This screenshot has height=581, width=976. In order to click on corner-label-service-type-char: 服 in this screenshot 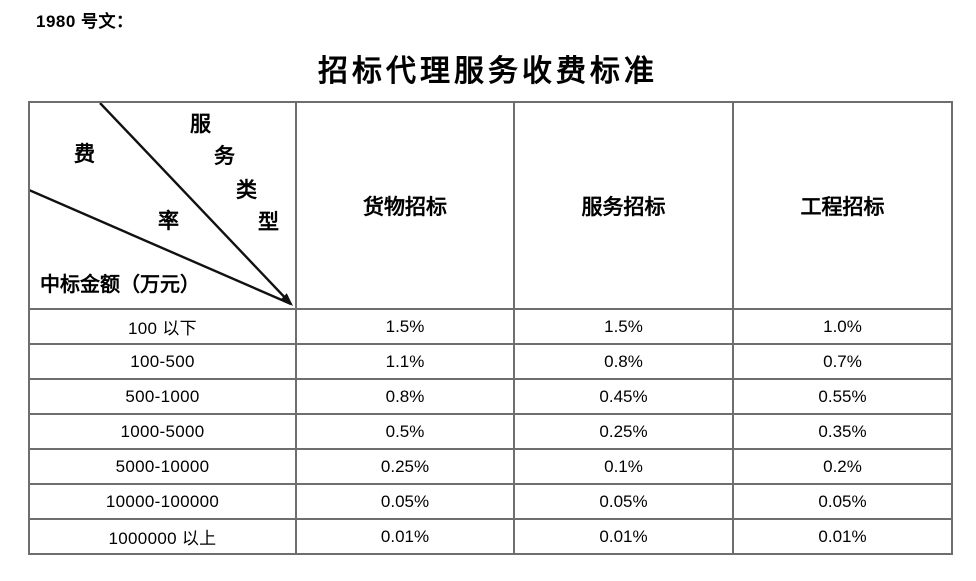, I will do `click(200, 123)`.